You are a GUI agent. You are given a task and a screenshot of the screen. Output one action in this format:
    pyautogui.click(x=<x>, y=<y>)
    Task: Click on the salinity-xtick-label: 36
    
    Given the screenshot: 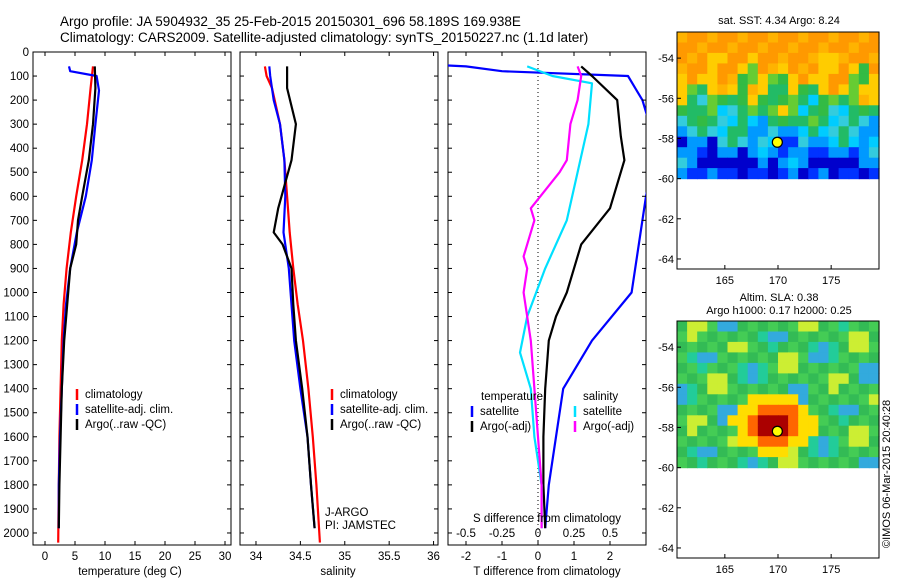 What is the action you would take?
    pyautogui.click(x=433, y=557)
    